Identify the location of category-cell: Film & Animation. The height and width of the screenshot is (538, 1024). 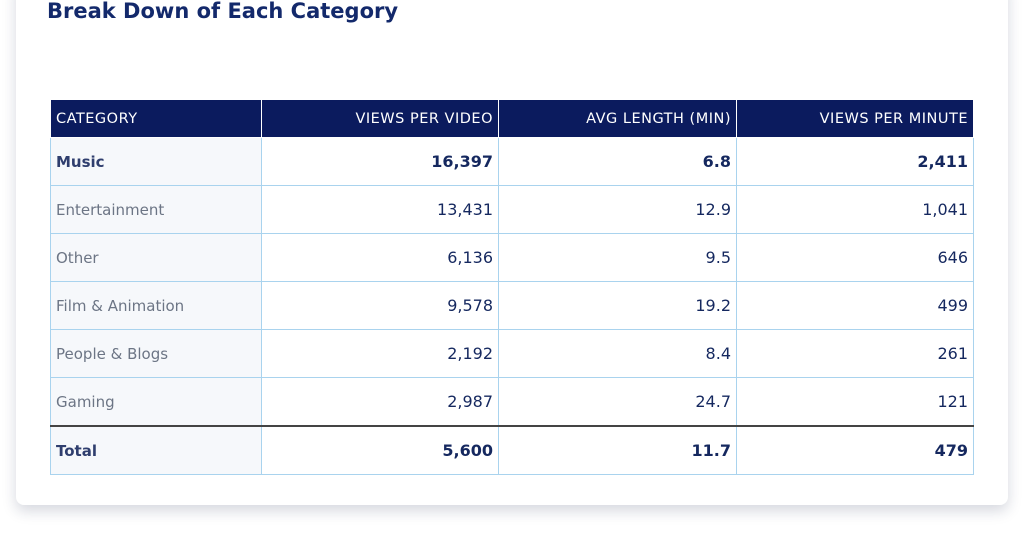
(156, 305).